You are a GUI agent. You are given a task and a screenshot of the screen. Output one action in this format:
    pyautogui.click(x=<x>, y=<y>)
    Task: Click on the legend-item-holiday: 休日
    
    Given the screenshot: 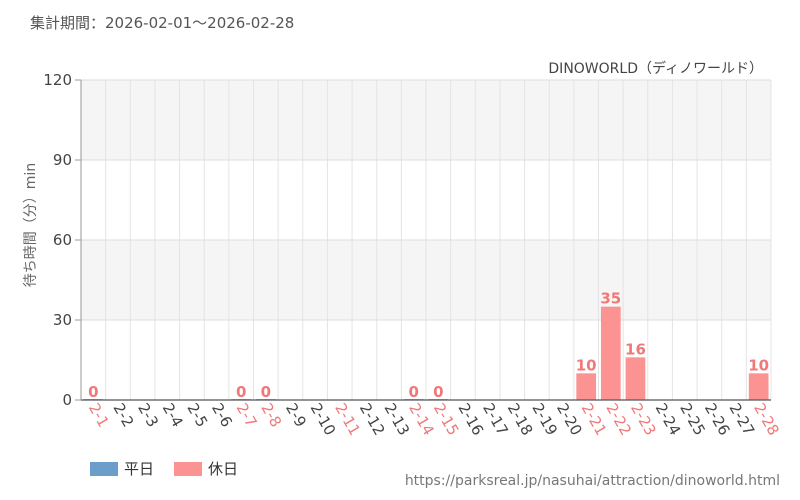 What is the action you would take?
    pyautogui.click(x=206, y=468)
    